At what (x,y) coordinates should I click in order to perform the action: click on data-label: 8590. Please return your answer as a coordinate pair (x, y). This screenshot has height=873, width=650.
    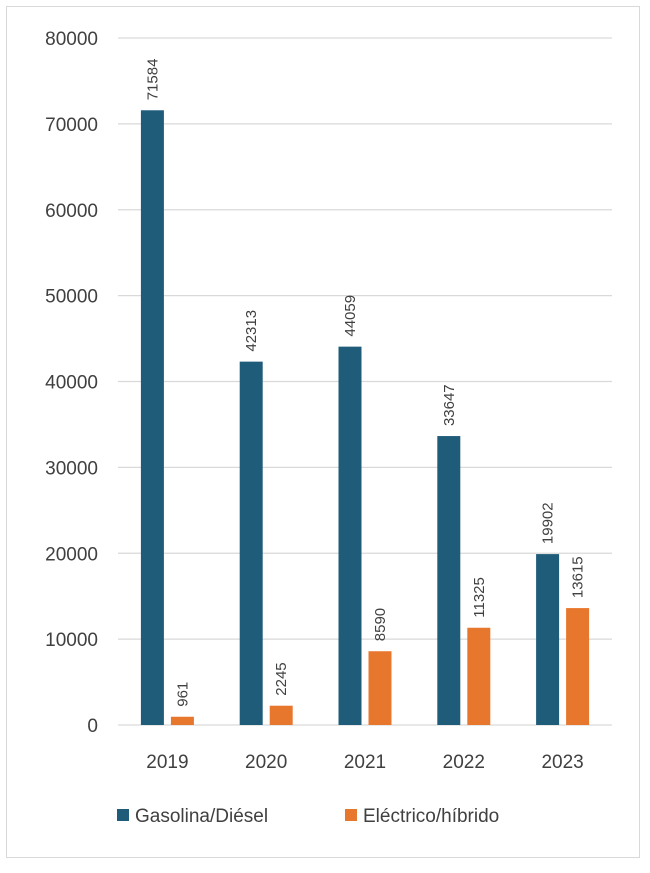
    Looking at the image, I should click on (380, 624).